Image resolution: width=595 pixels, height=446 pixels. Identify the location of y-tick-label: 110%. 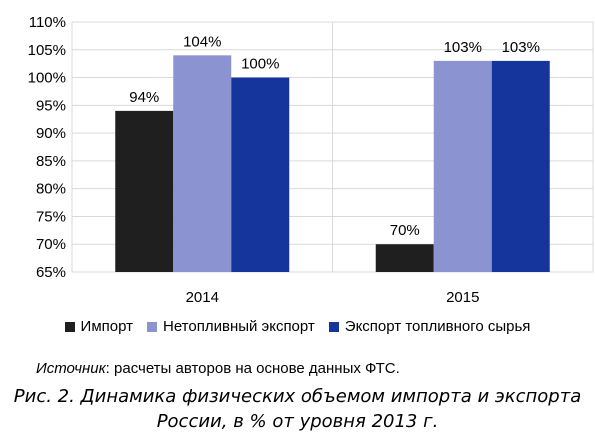
(47, 22).